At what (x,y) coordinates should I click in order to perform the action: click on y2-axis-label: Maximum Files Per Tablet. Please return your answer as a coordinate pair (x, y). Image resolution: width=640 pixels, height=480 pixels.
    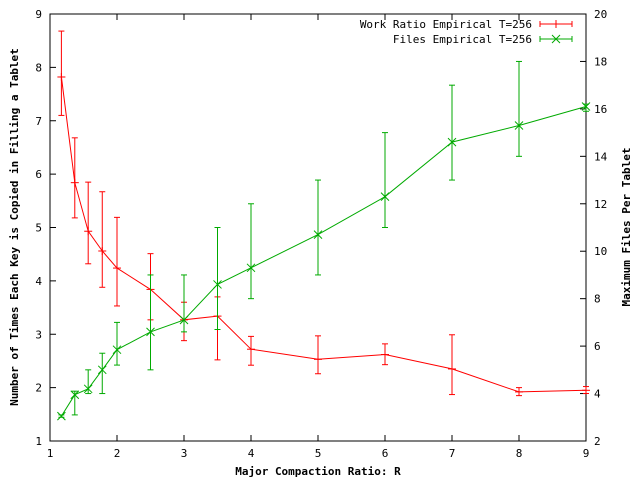
    Looking at the image, I should click on (626, 227).